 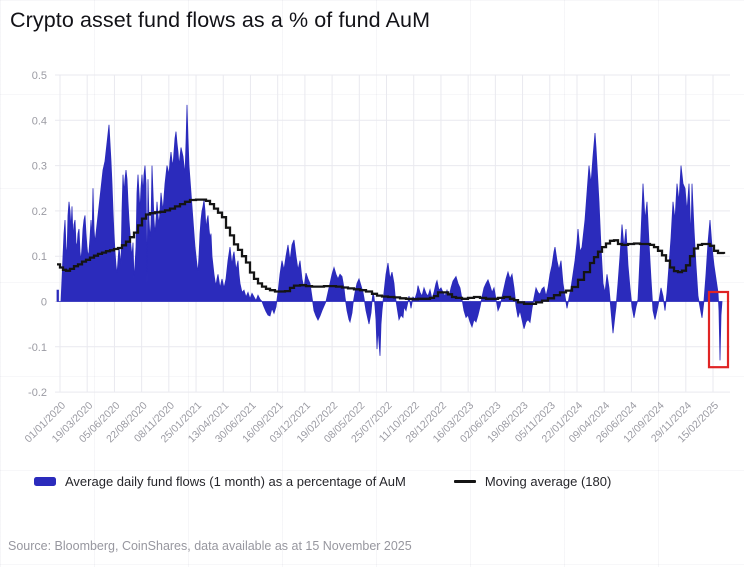 What do you see at coordinates (464, 481) in the screenshot?
I see `moving-average-swatch-icon` at bounding box center [464, 481].